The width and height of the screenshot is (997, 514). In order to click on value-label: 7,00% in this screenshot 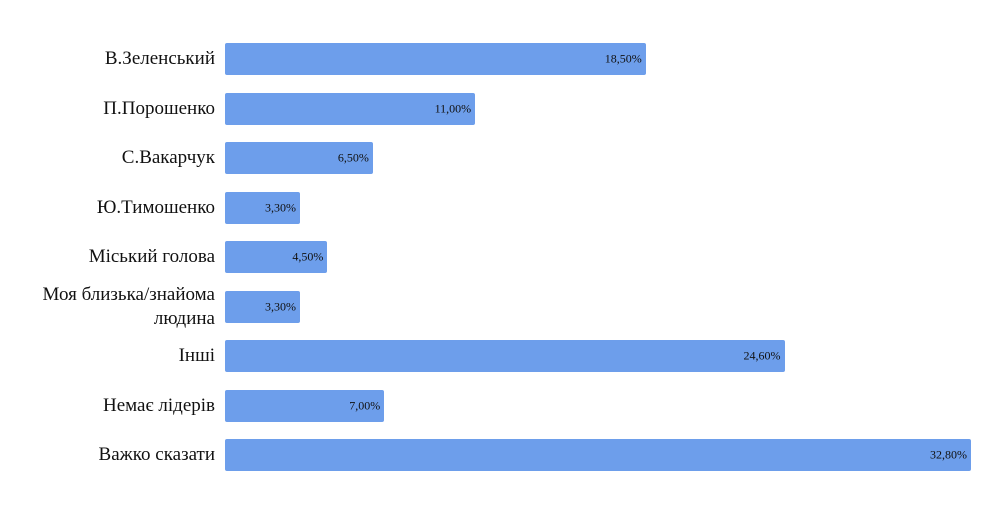, I will do `click(365, 405)`.